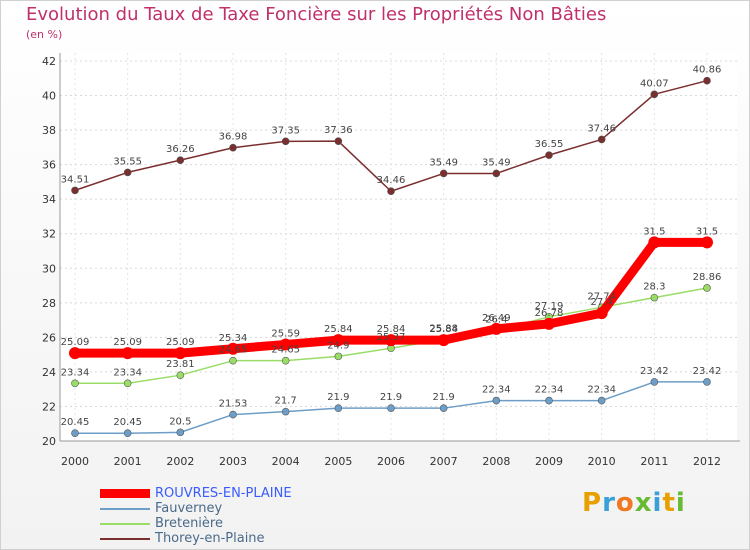 The width and height of the screenshot is (750, 550). I want to click on y-tick-label: 32, so click(49, 234).